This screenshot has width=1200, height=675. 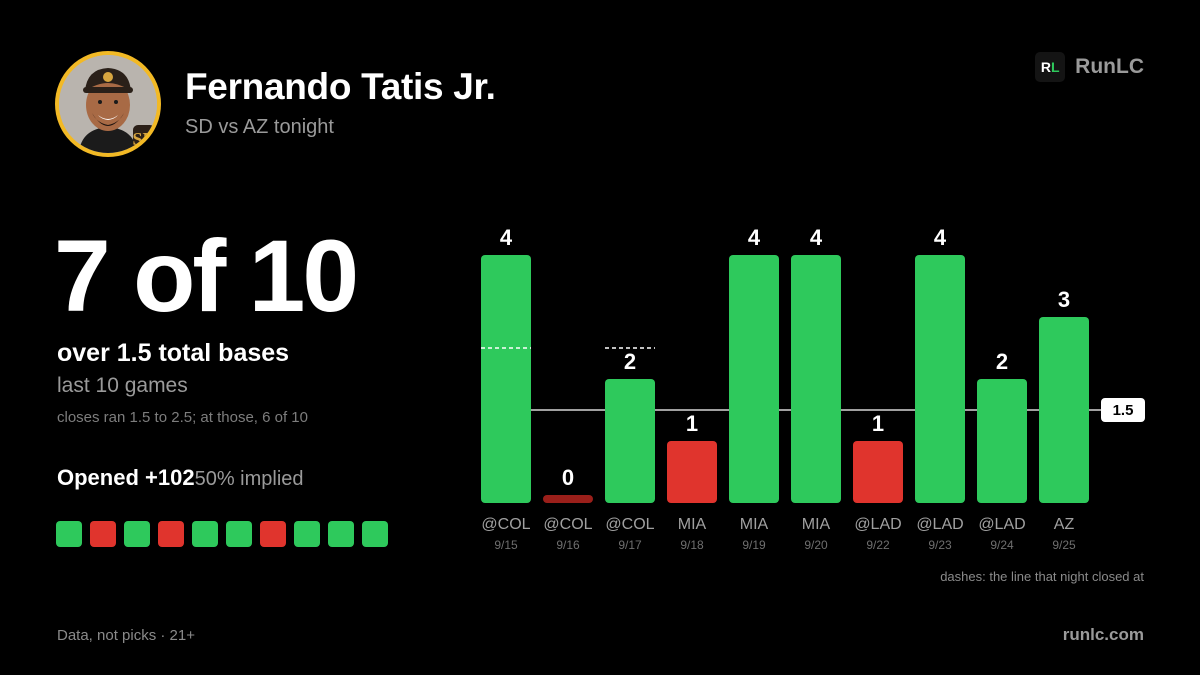 What do you see at coordinates (340, 86) in the screenshot?
I see `player-name: Fernando Tatis Jr.` at bounding box center [340, 86].